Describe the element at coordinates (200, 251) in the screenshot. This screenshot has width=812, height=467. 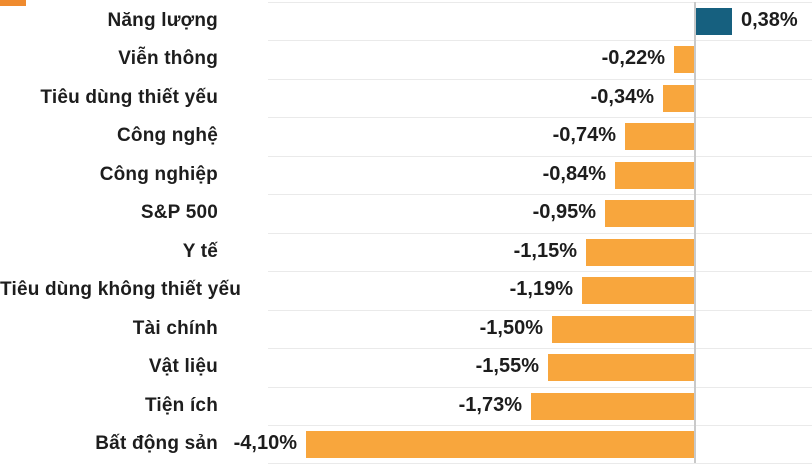
I see `category-label: Y tế` at that location.